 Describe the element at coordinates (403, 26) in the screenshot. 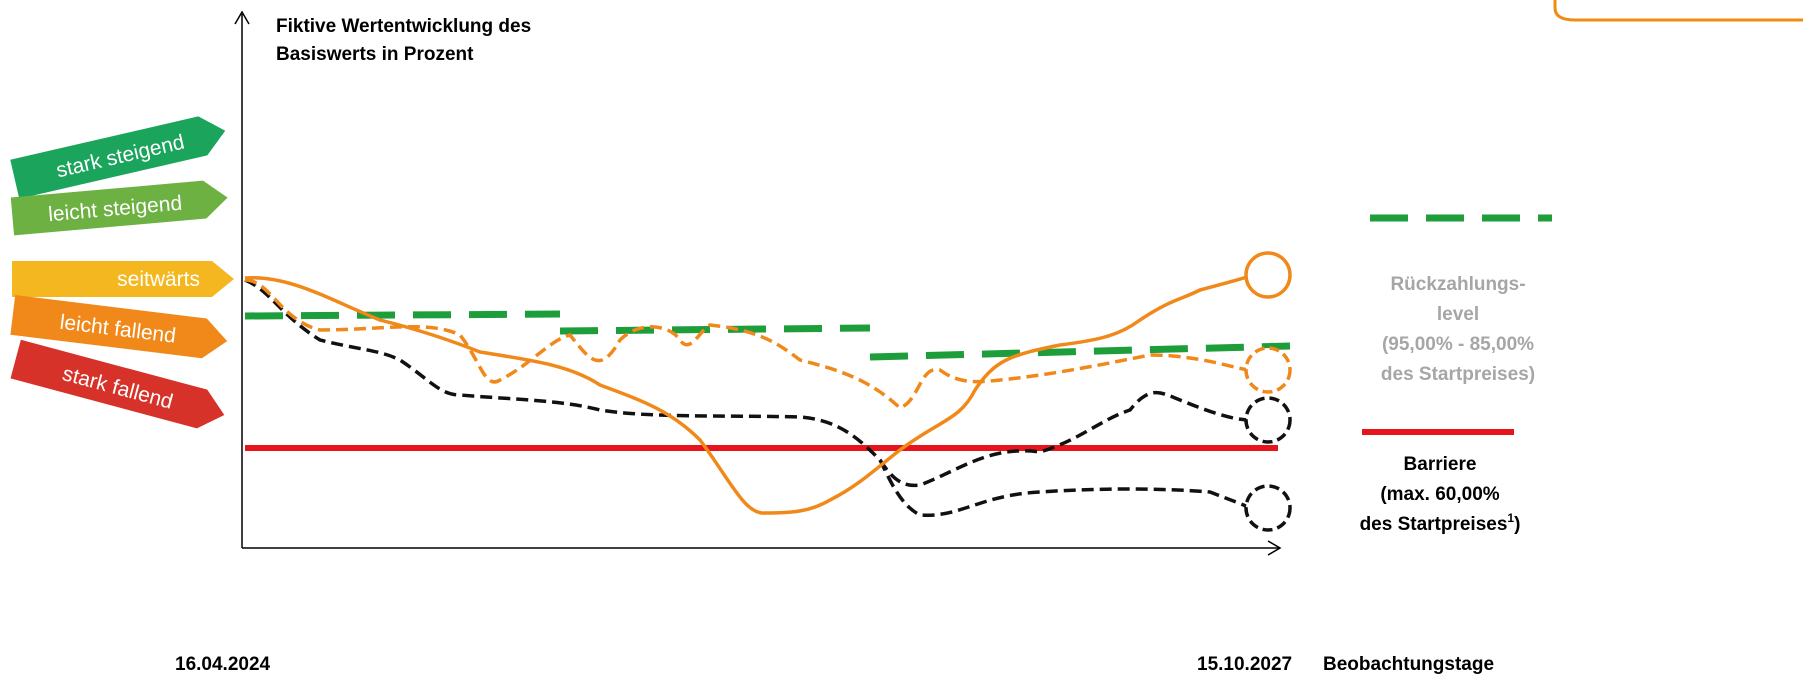

I see `axis-title: Fiktive Wertentwicklung des` at that location.